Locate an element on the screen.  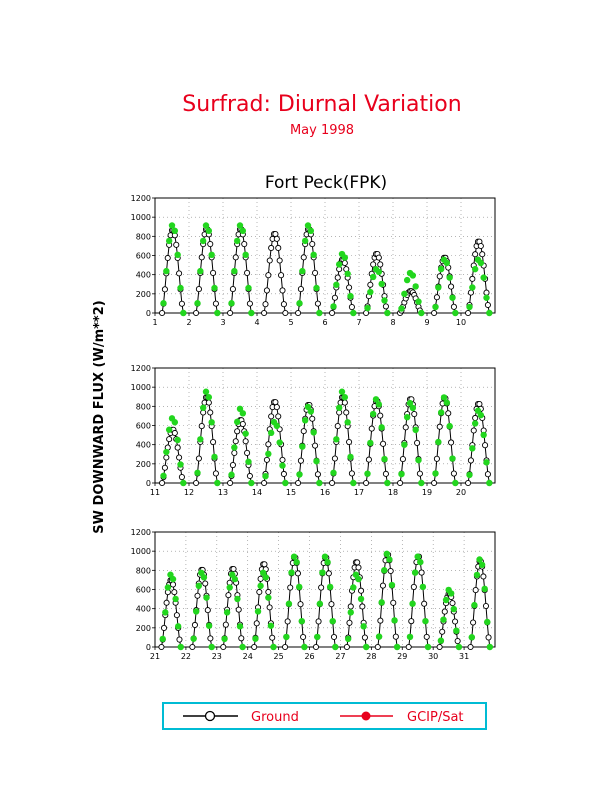
x-tick-label: 2 is located at coordinates (188, 322).